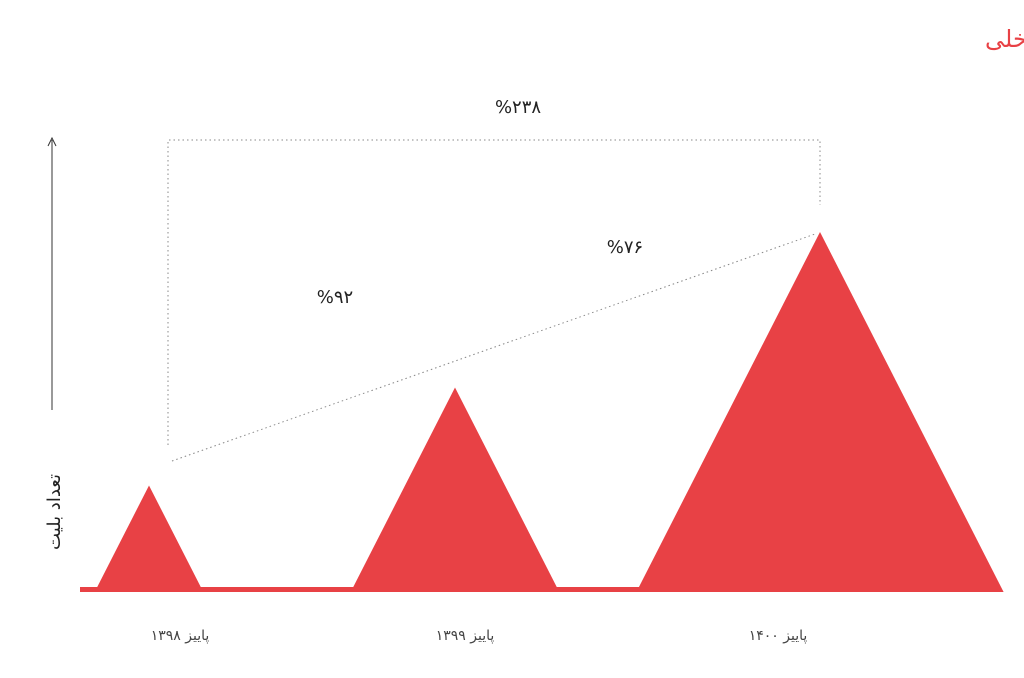 The image size is (1024, 678). I want to click on x-tick-label: پاییز ۱۳۹۹, so click(465, 636).